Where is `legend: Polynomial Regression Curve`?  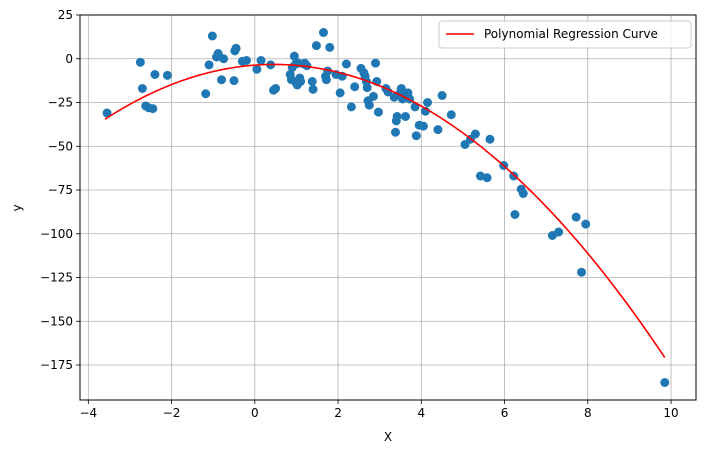 legend: Polynomial Regression Curve is located at coordinates (565, 34).